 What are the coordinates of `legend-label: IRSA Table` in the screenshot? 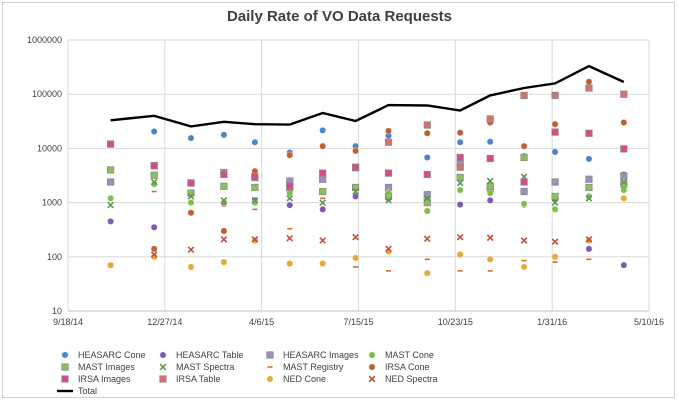 It's located at (198, 379).